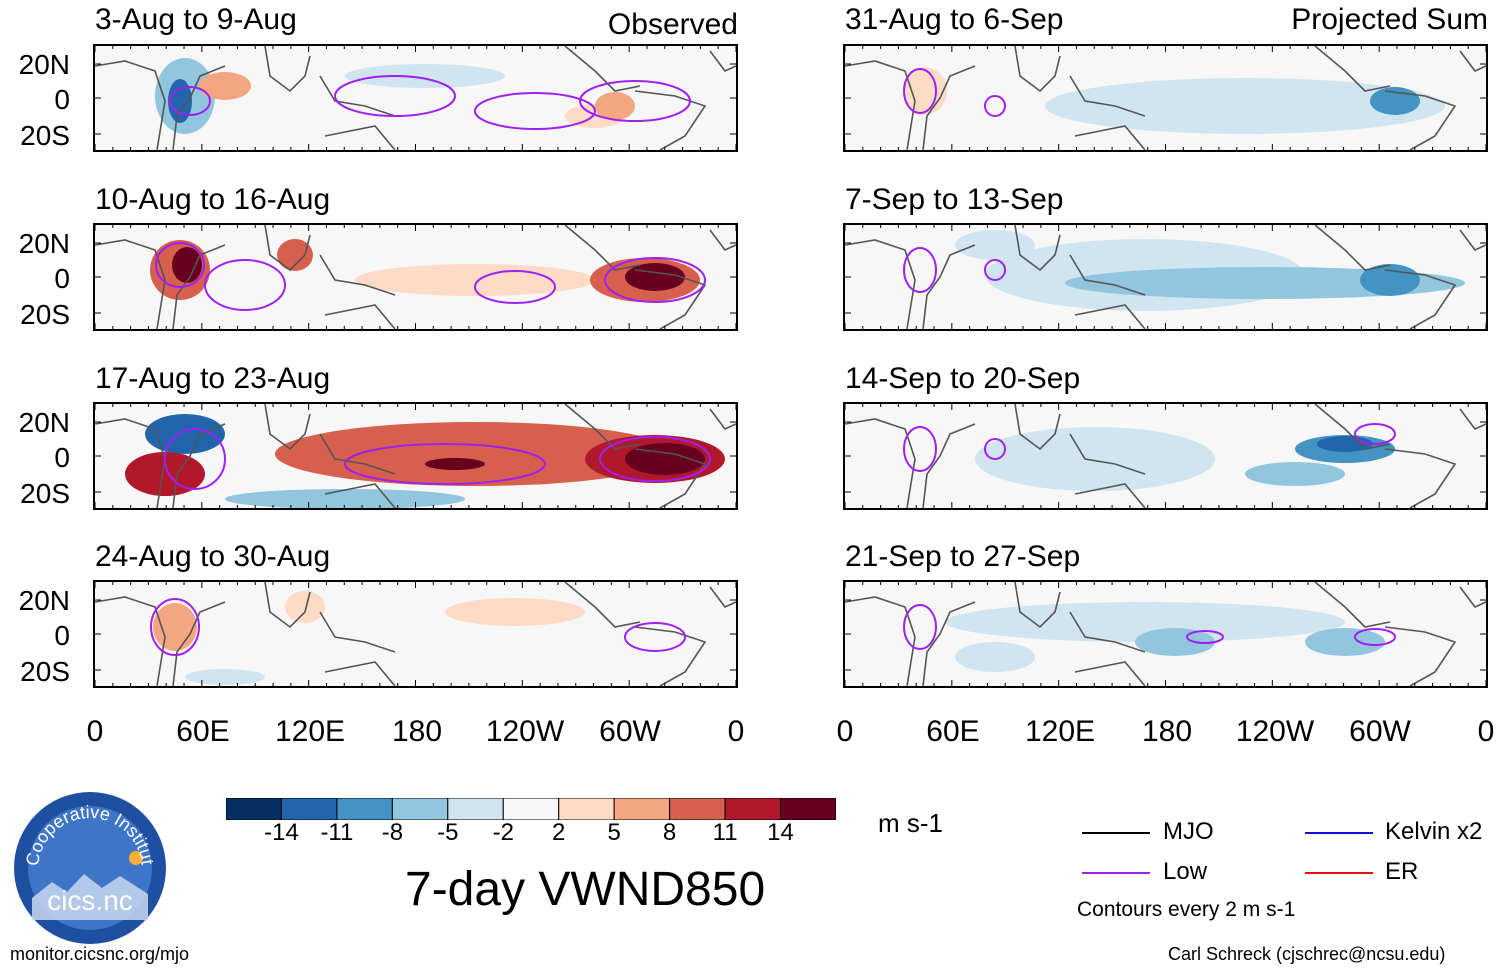 The height and width of the screenshot is (972, 1501). Describe the element at coordinates (1188, 831) in the screenshot. I see `legend-label-mjo: MJO` at that location.